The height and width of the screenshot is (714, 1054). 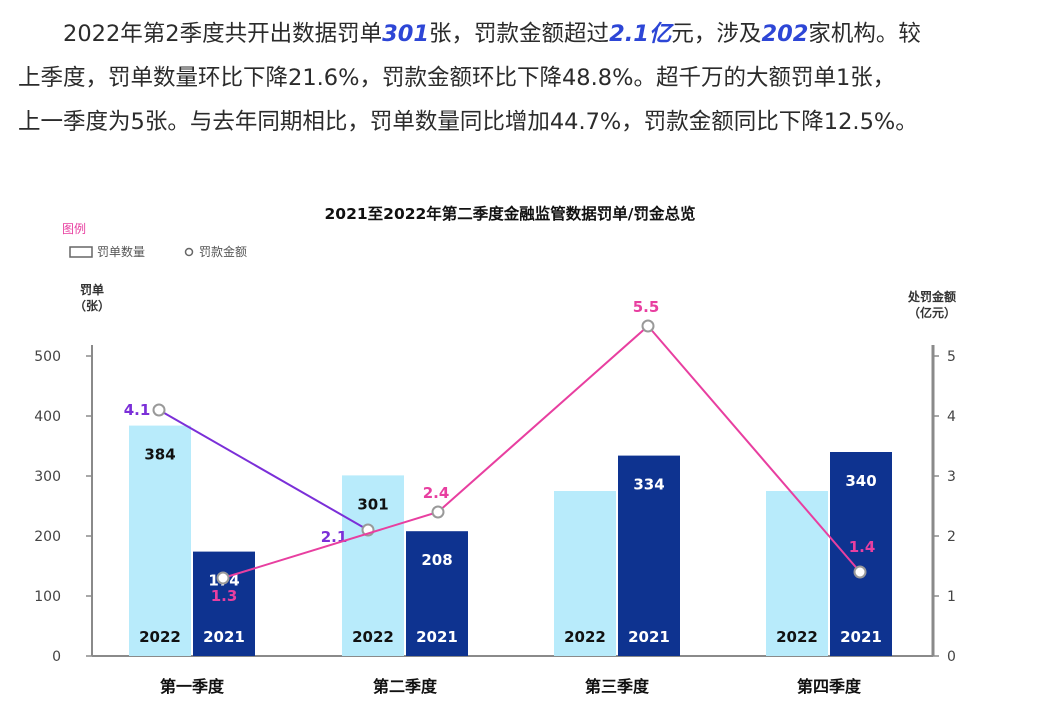 I want to click on right-axis-tick-label: 1, so click(x=951, y=597).